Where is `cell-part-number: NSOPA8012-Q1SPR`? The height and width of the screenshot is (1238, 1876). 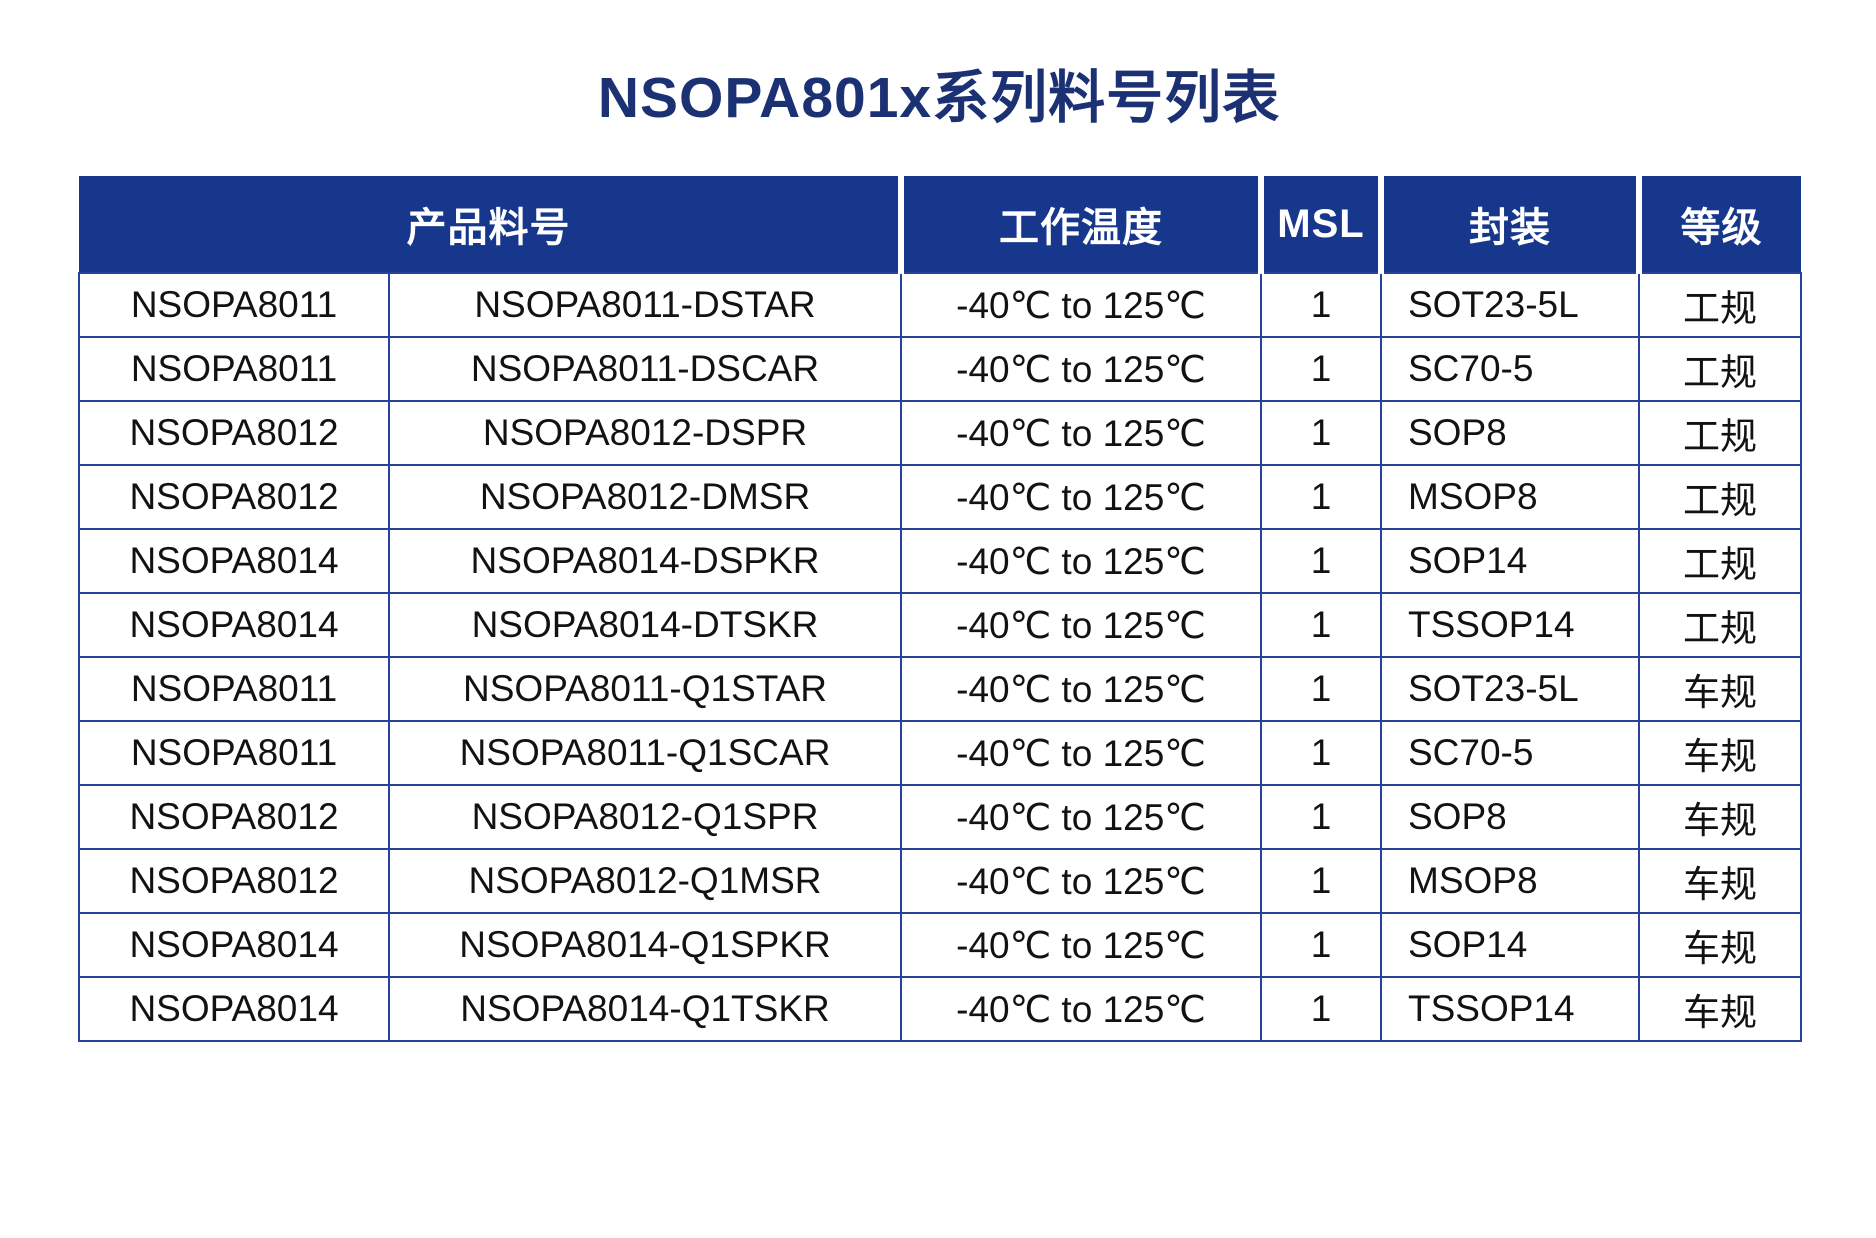 cell-part-number: NSOPA8012-Q1SPR is located at coordinates (645, 817).